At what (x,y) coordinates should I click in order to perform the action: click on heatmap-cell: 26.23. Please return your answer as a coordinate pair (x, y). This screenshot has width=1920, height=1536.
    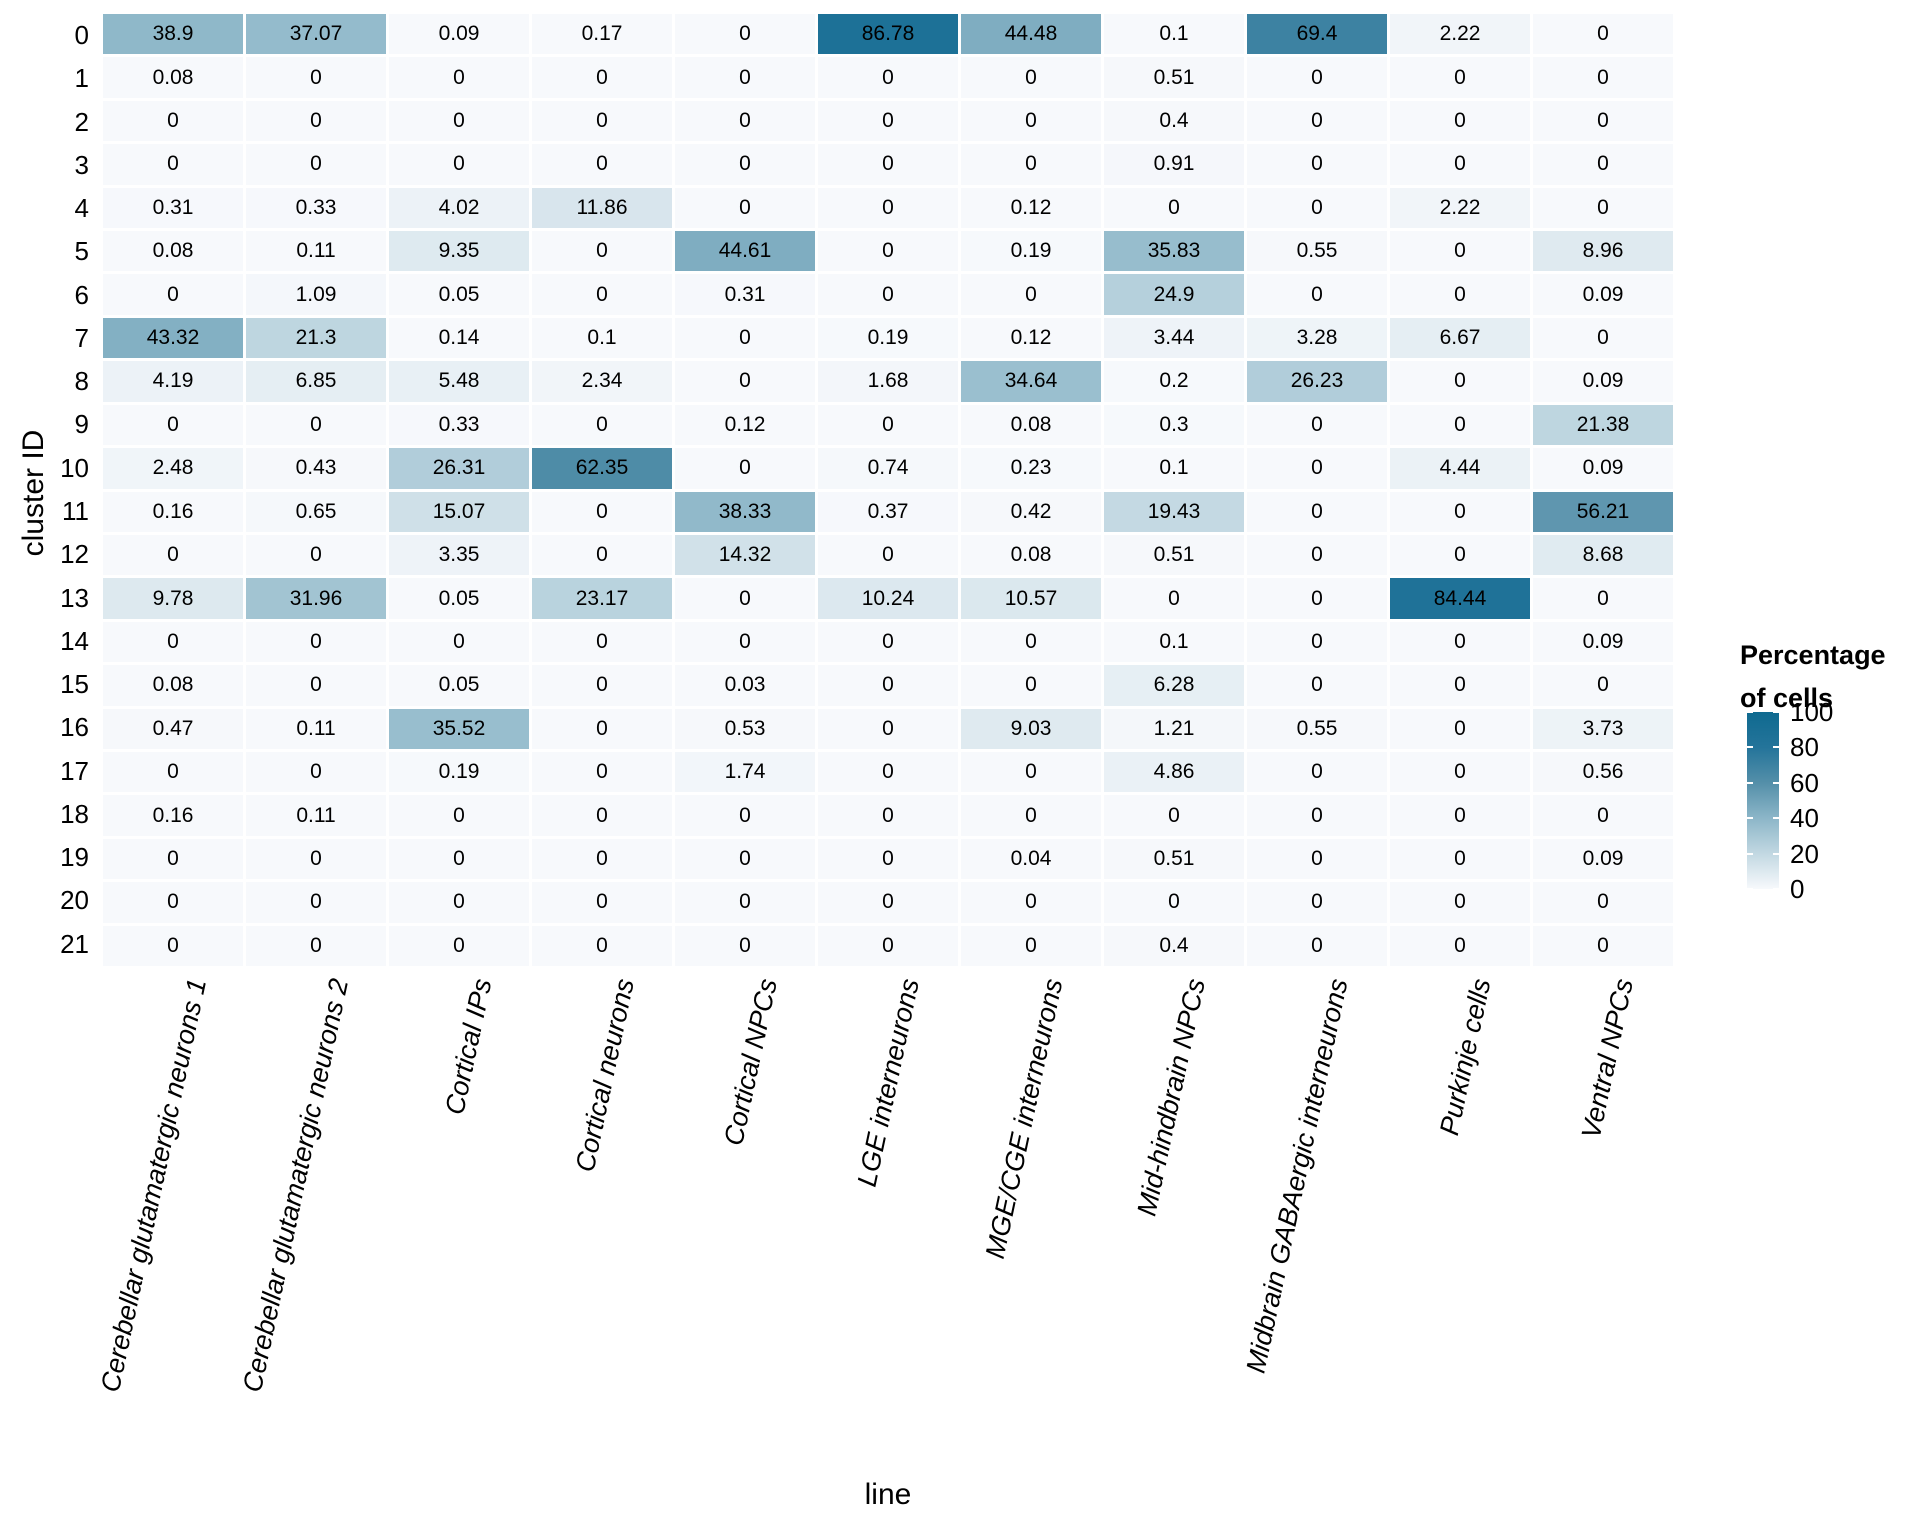
    Looking at the image, I should click on (1317, 381).